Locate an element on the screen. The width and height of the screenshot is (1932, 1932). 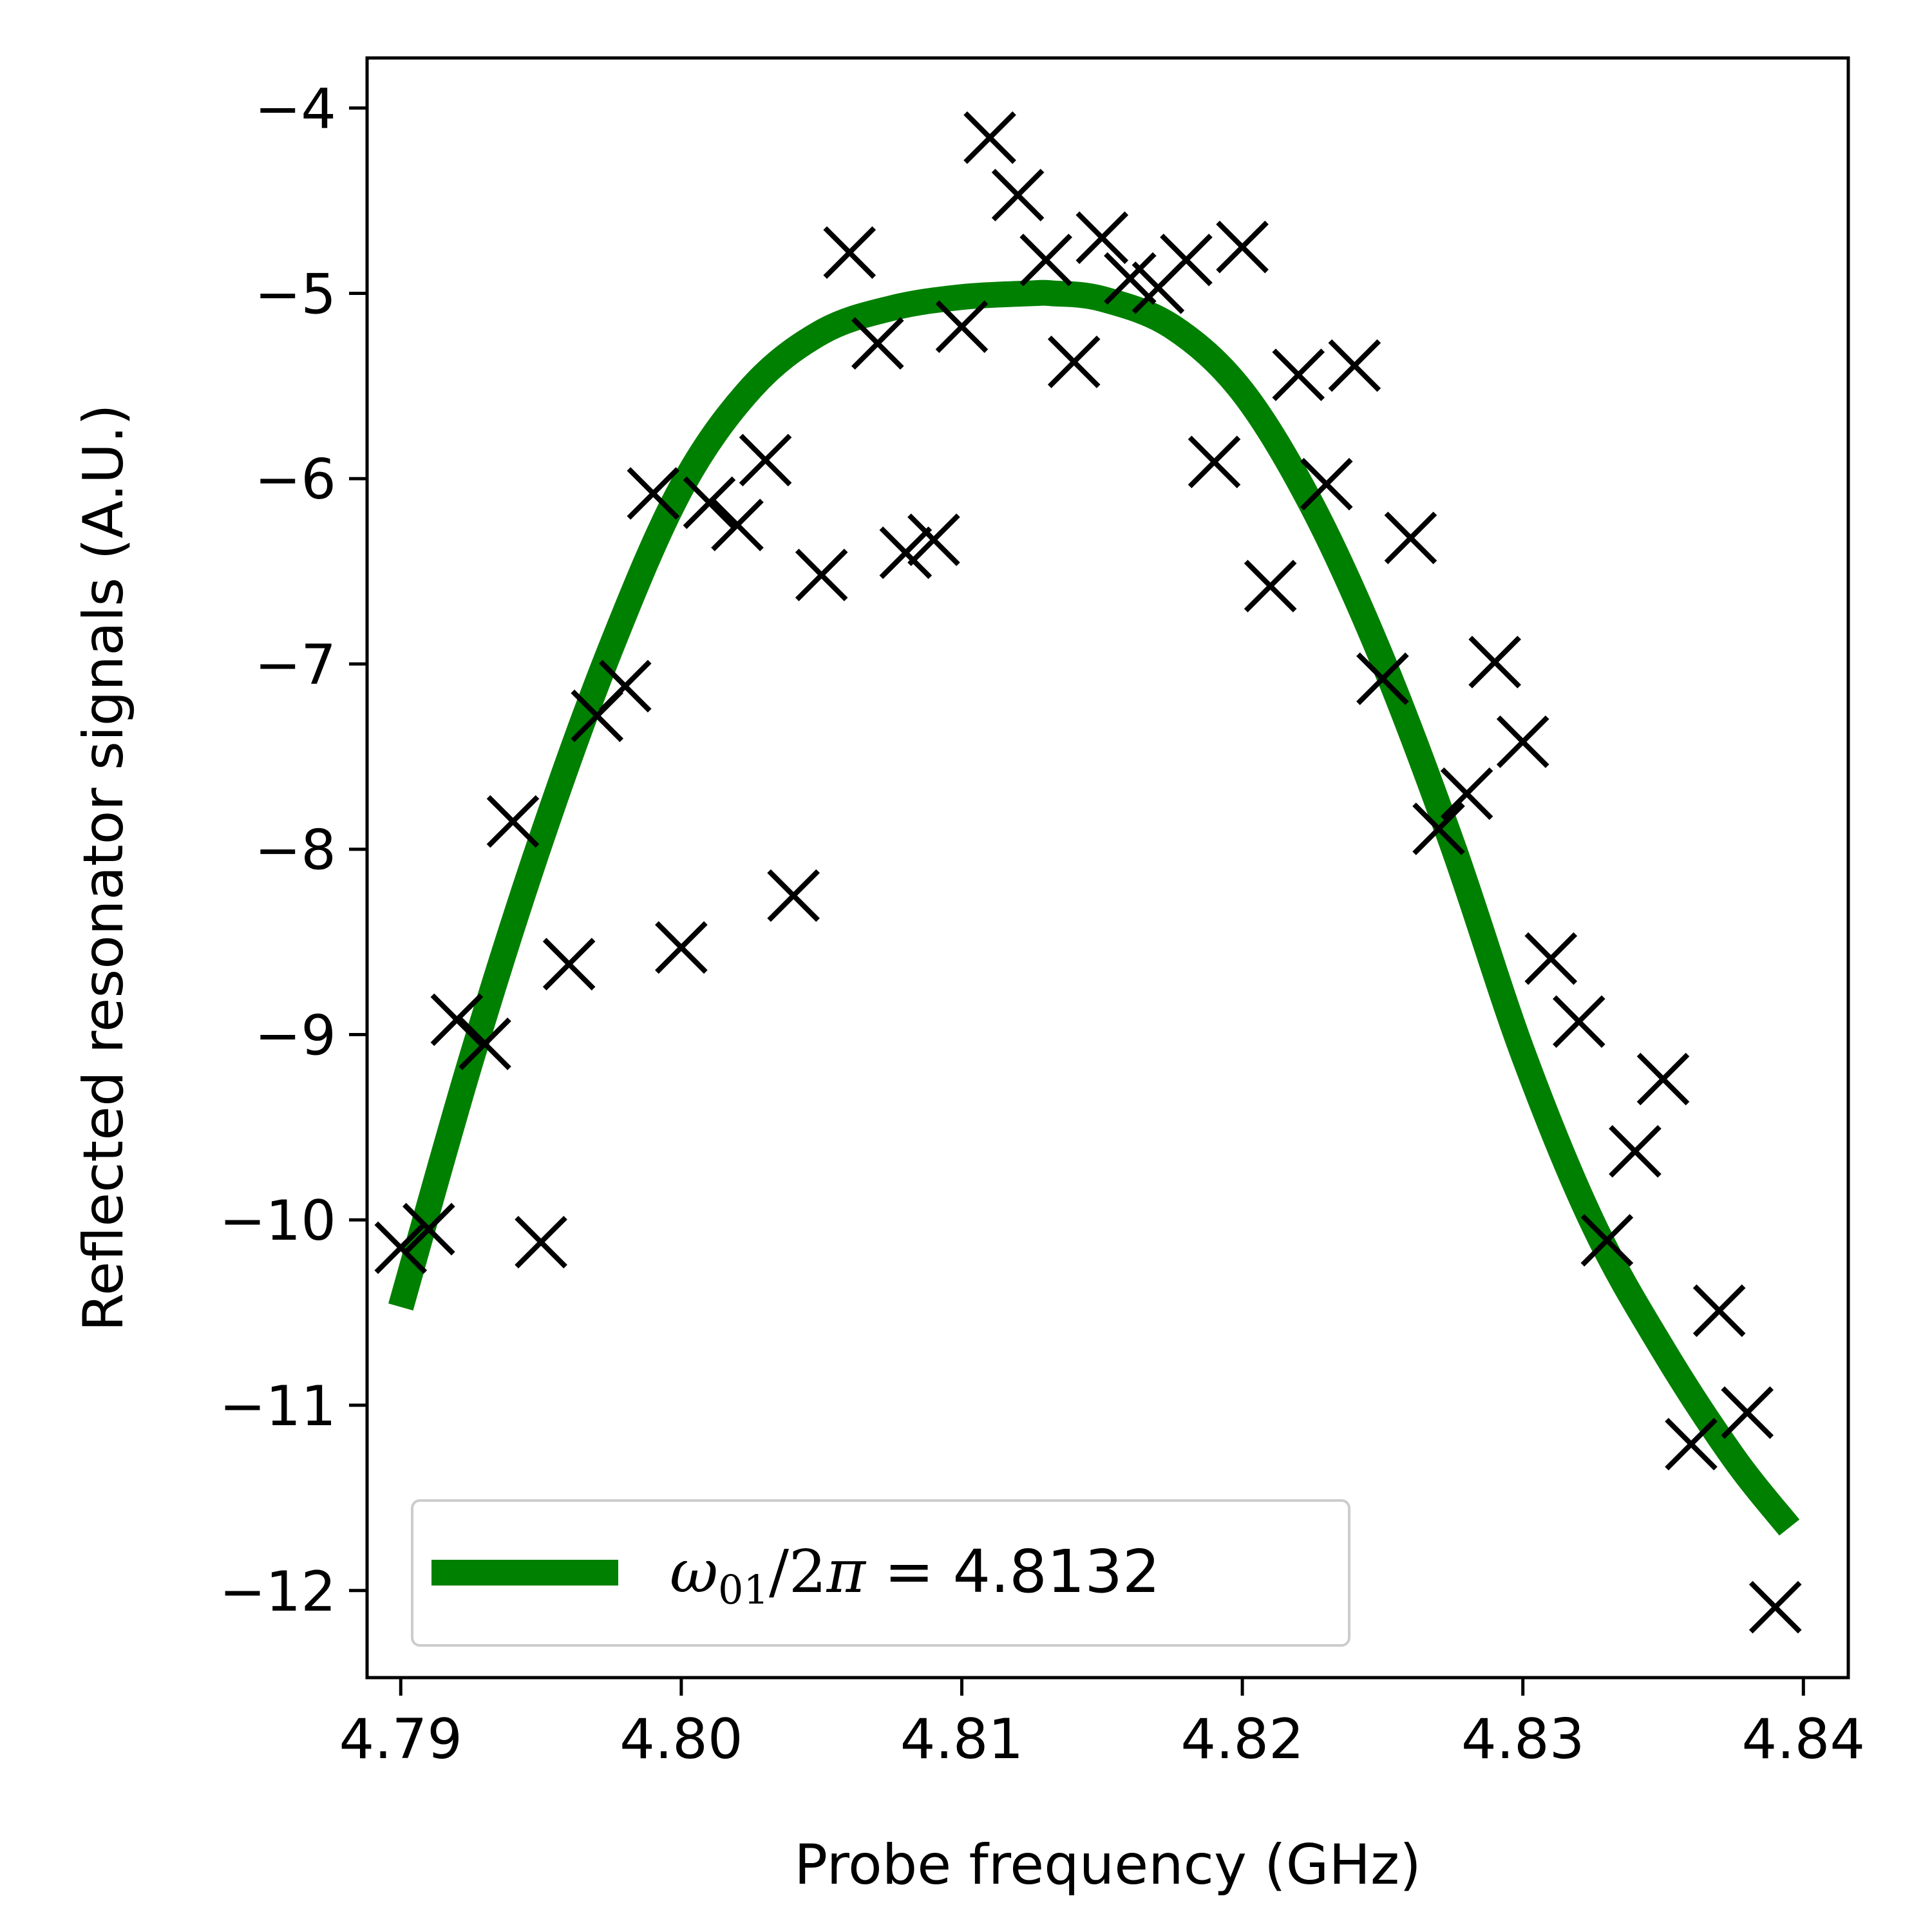
legend-omega: ω is located at coordinates (694, 1572).